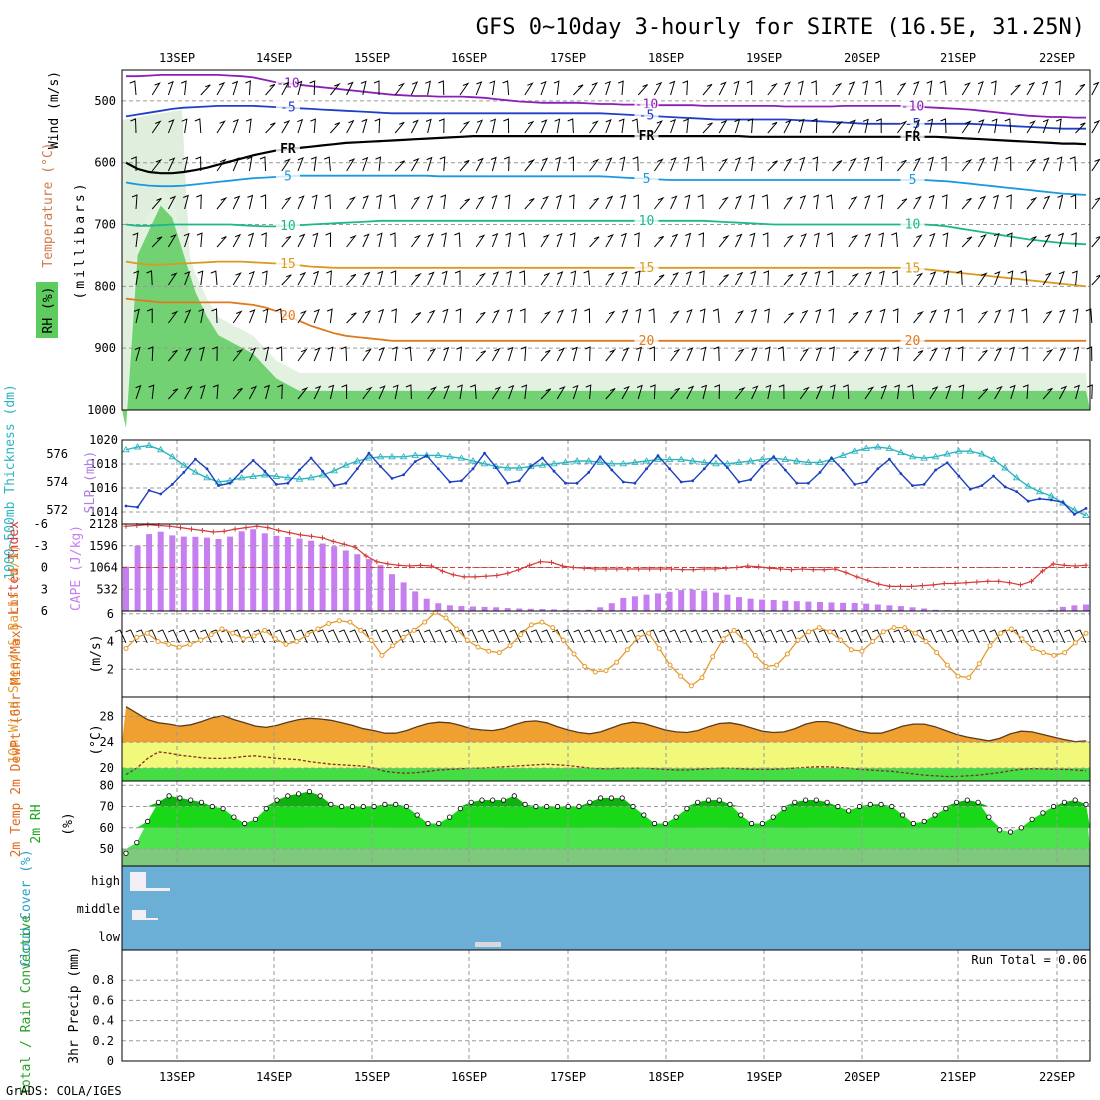  What do you see at coordinates (606, 755) in the screenshot?
I see `temp-band-yellow` at bounding box center [606, 755].